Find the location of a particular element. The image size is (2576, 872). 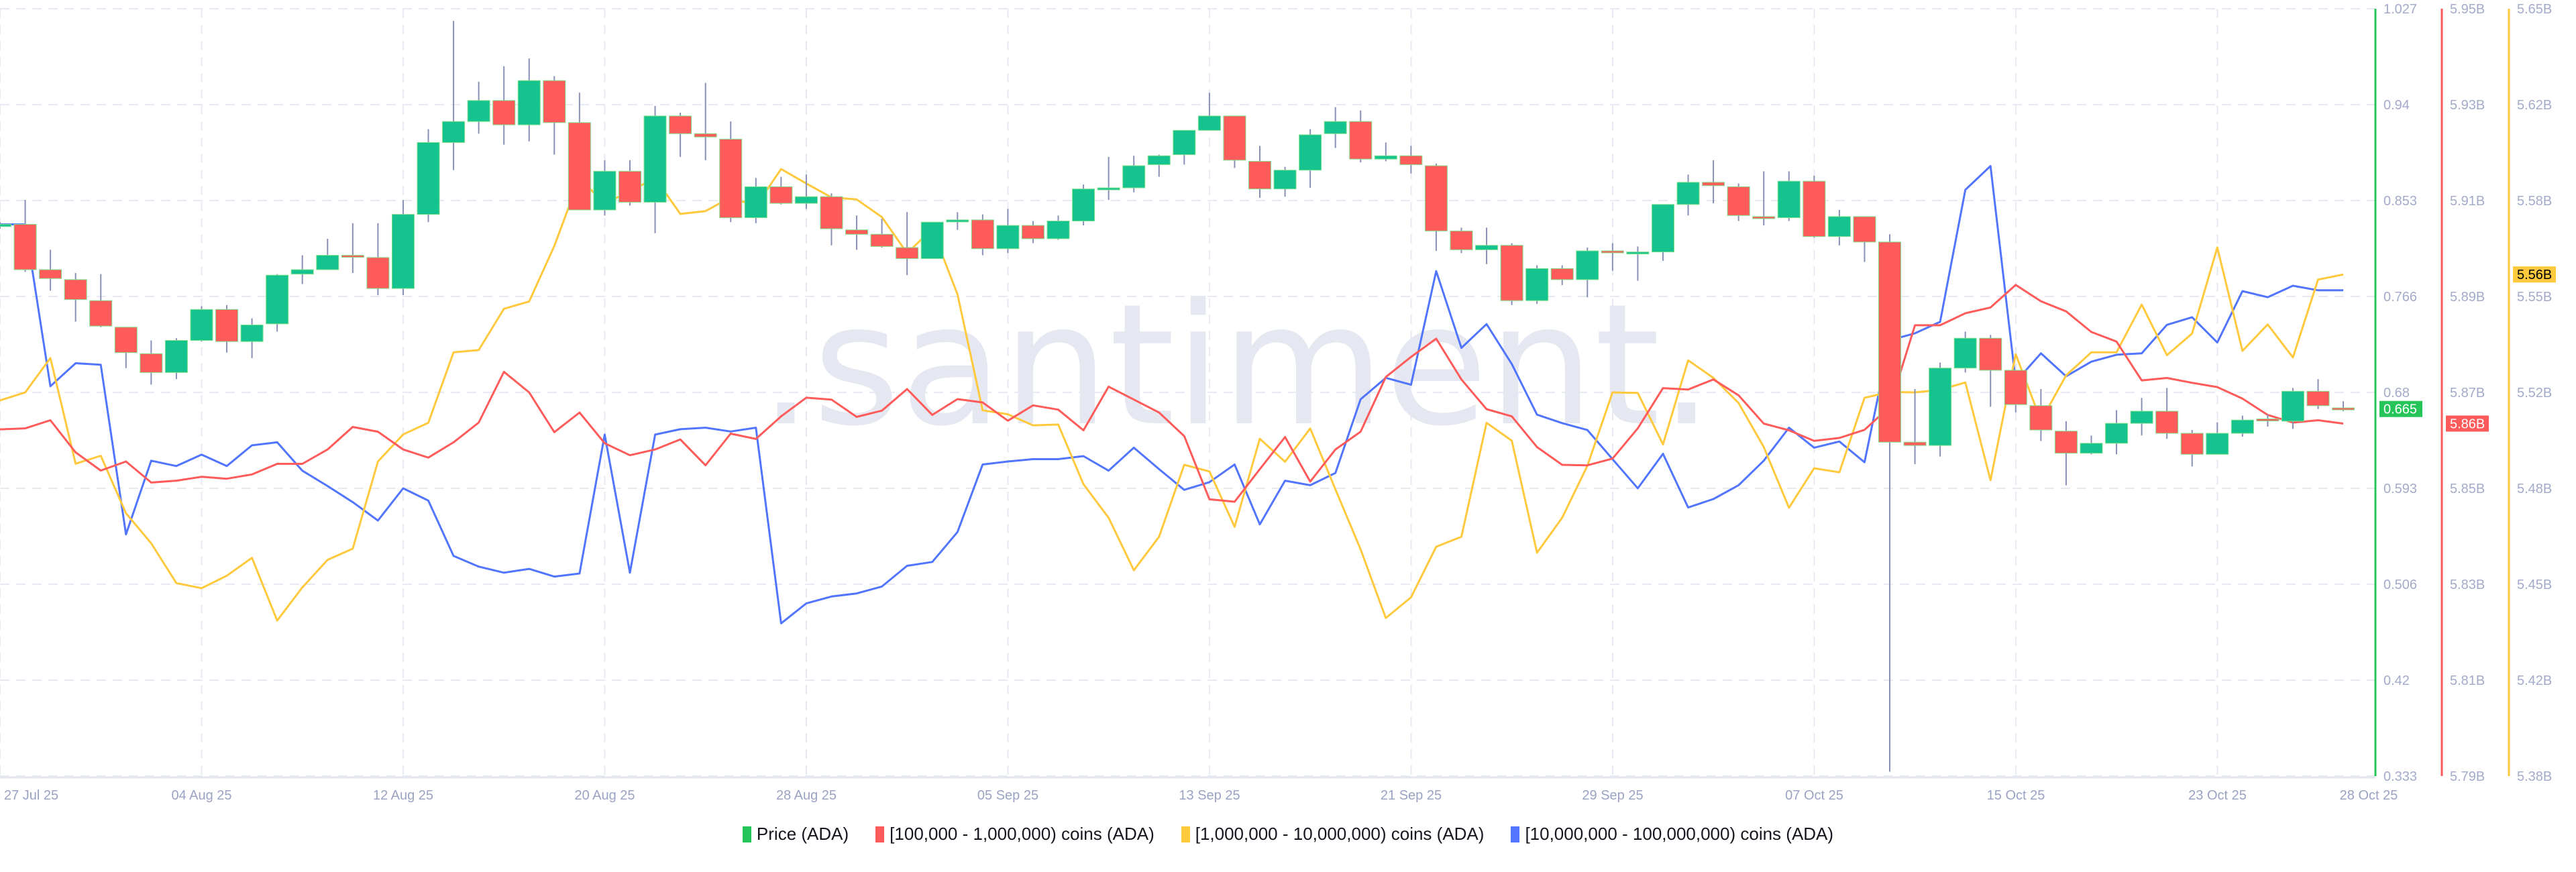

legend-label: [100,000 - 1,000,000) coins (ADA) is located at coordinates (1022, 834).